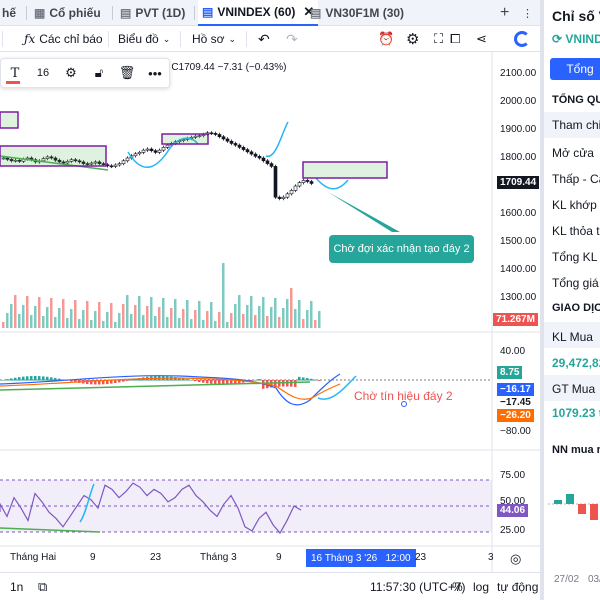 Image resolution: width=600 pixels, height=600 pixels. Describe the element at coordinates (439, 38) in the screenshot. I see `fullscreen-icon: ⛶` at that location.